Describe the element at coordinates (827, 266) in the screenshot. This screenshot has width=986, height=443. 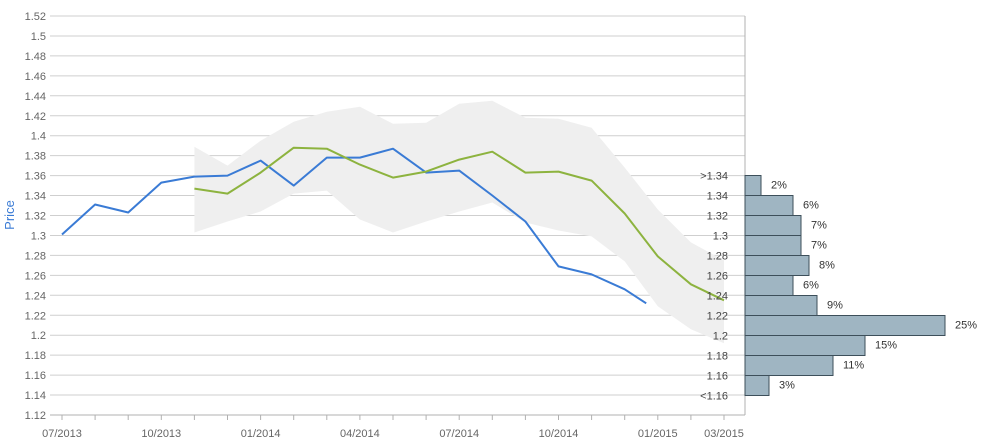
I see `histogram-percent-label: 8%` at that location.